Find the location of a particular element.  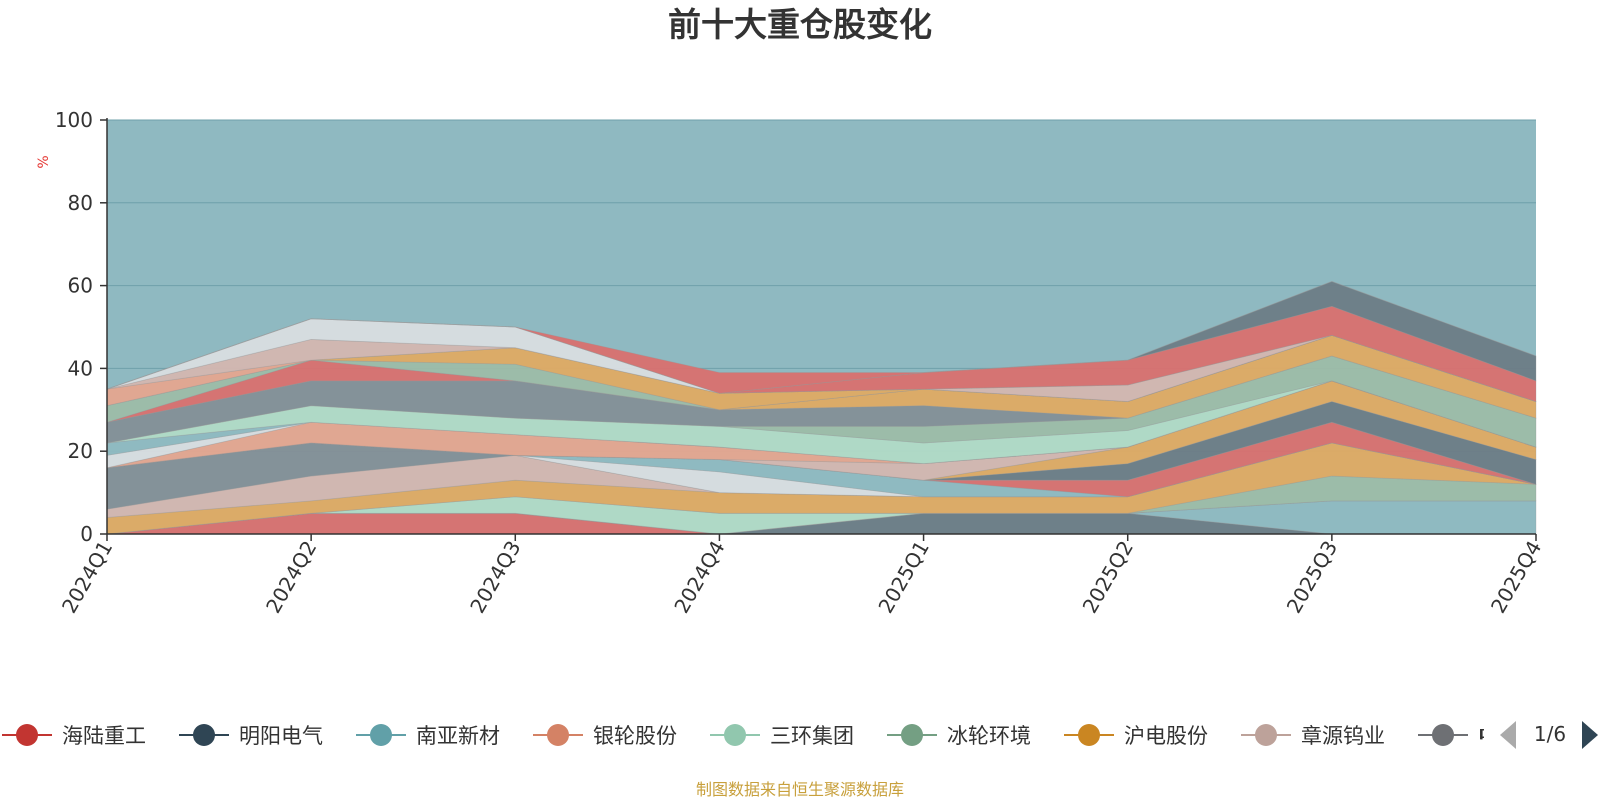

legend-item: 三环集团 is located at coordinates (782, 736).